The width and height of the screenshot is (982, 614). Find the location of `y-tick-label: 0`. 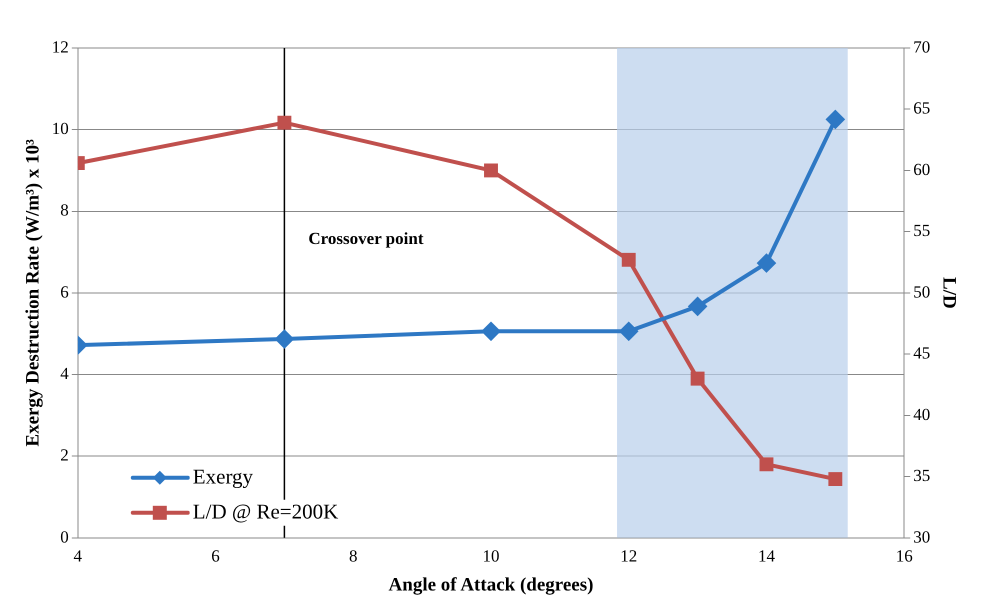

y-tick-label: 0 is located at coordinates (64, 536).